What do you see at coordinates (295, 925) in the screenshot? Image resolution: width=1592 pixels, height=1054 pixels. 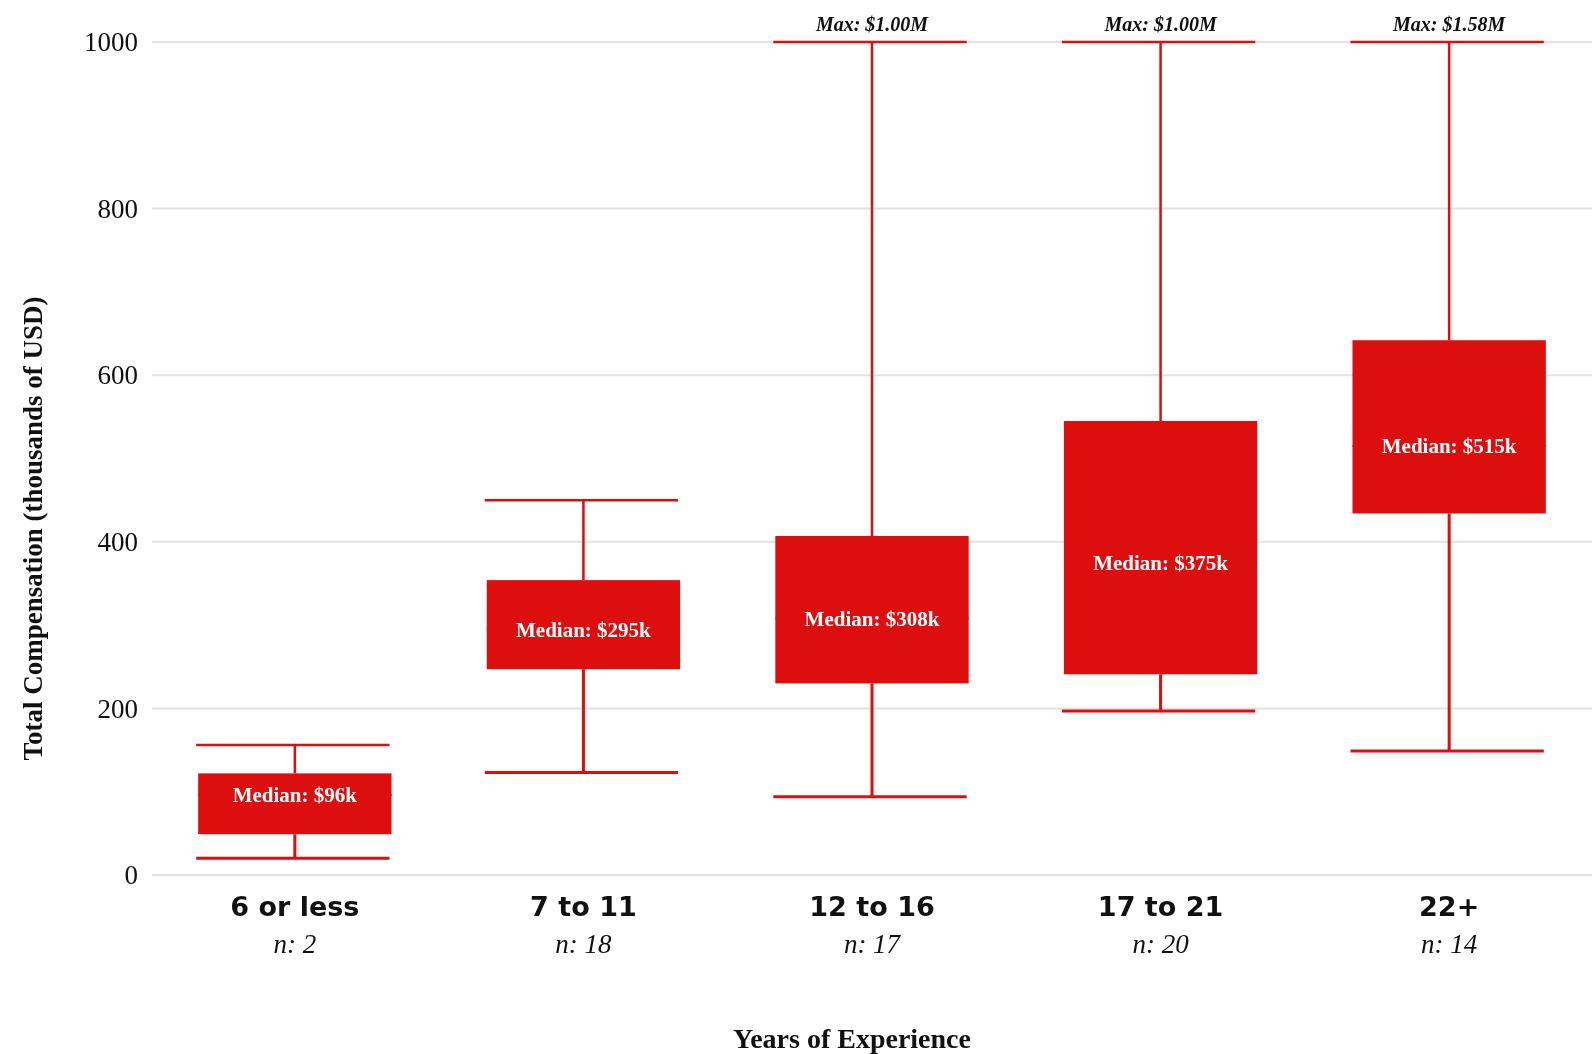 I see `x-tick-label: 6 or less n: 2` at bounding box center [295, 925].